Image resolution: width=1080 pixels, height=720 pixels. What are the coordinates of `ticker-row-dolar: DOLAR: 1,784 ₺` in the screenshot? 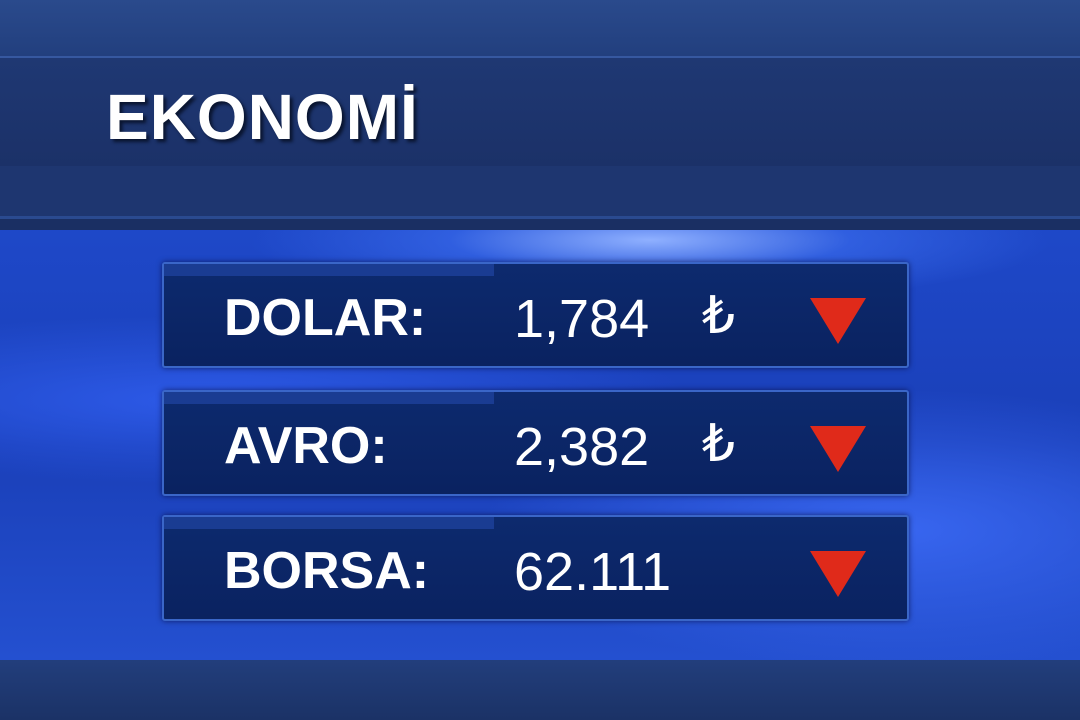 It's located at (535, 315).